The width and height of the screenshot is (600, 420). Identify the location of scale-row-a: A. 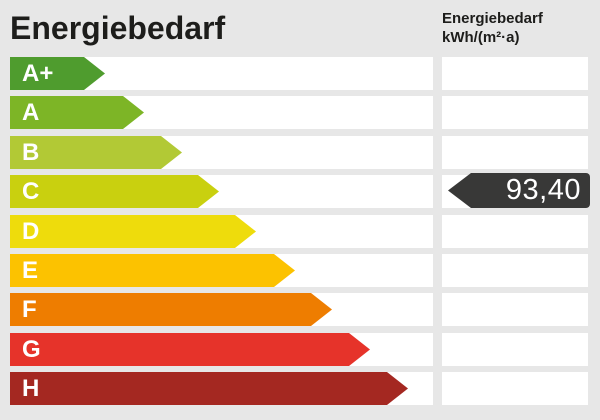
(300, 112).